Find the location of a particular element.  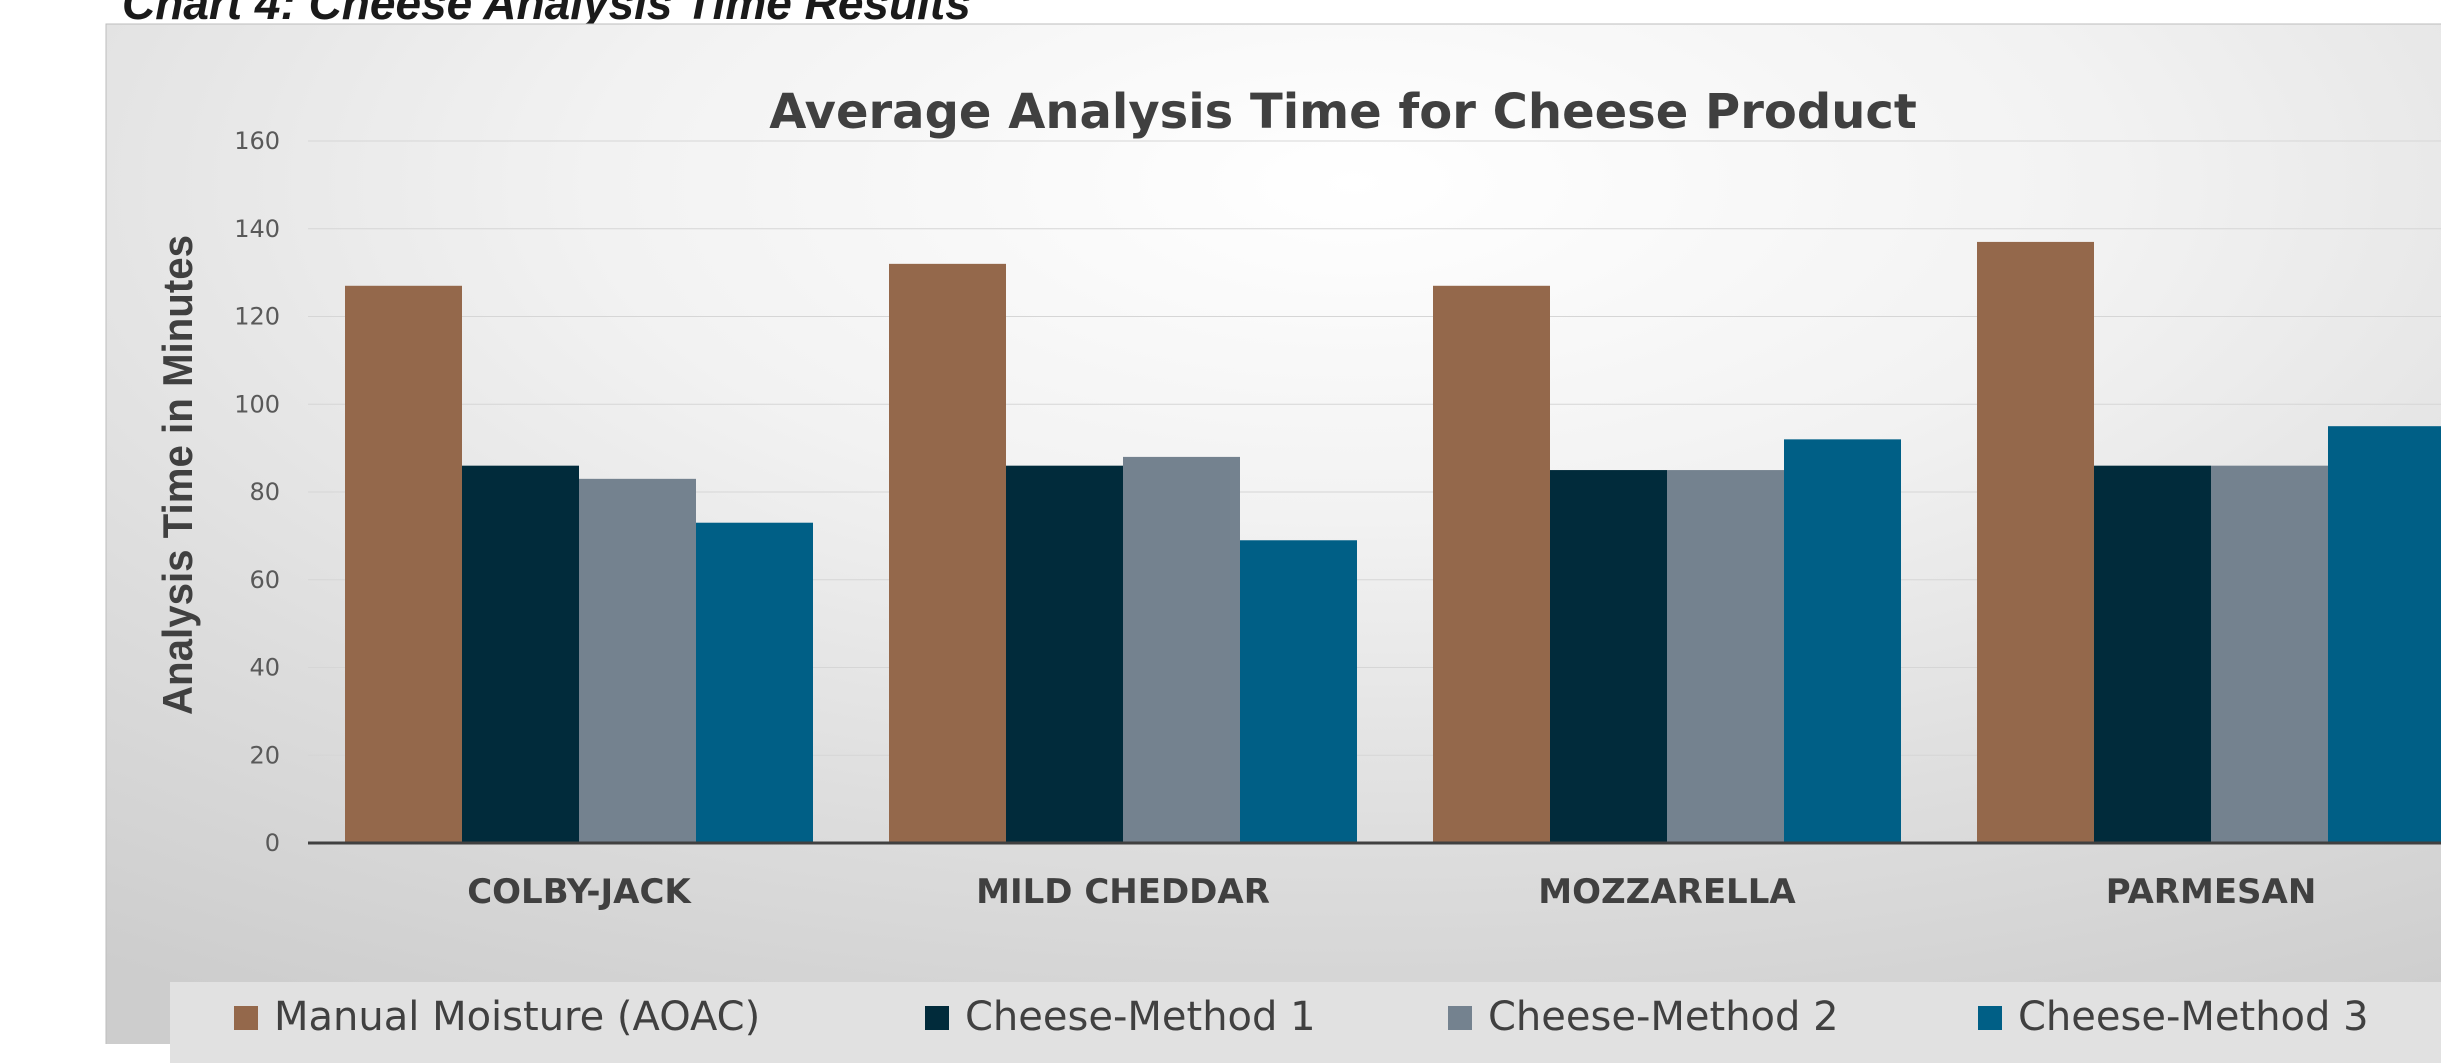

legend-label: Cheese-Method 2 is located at coordinates (1663, 1017).